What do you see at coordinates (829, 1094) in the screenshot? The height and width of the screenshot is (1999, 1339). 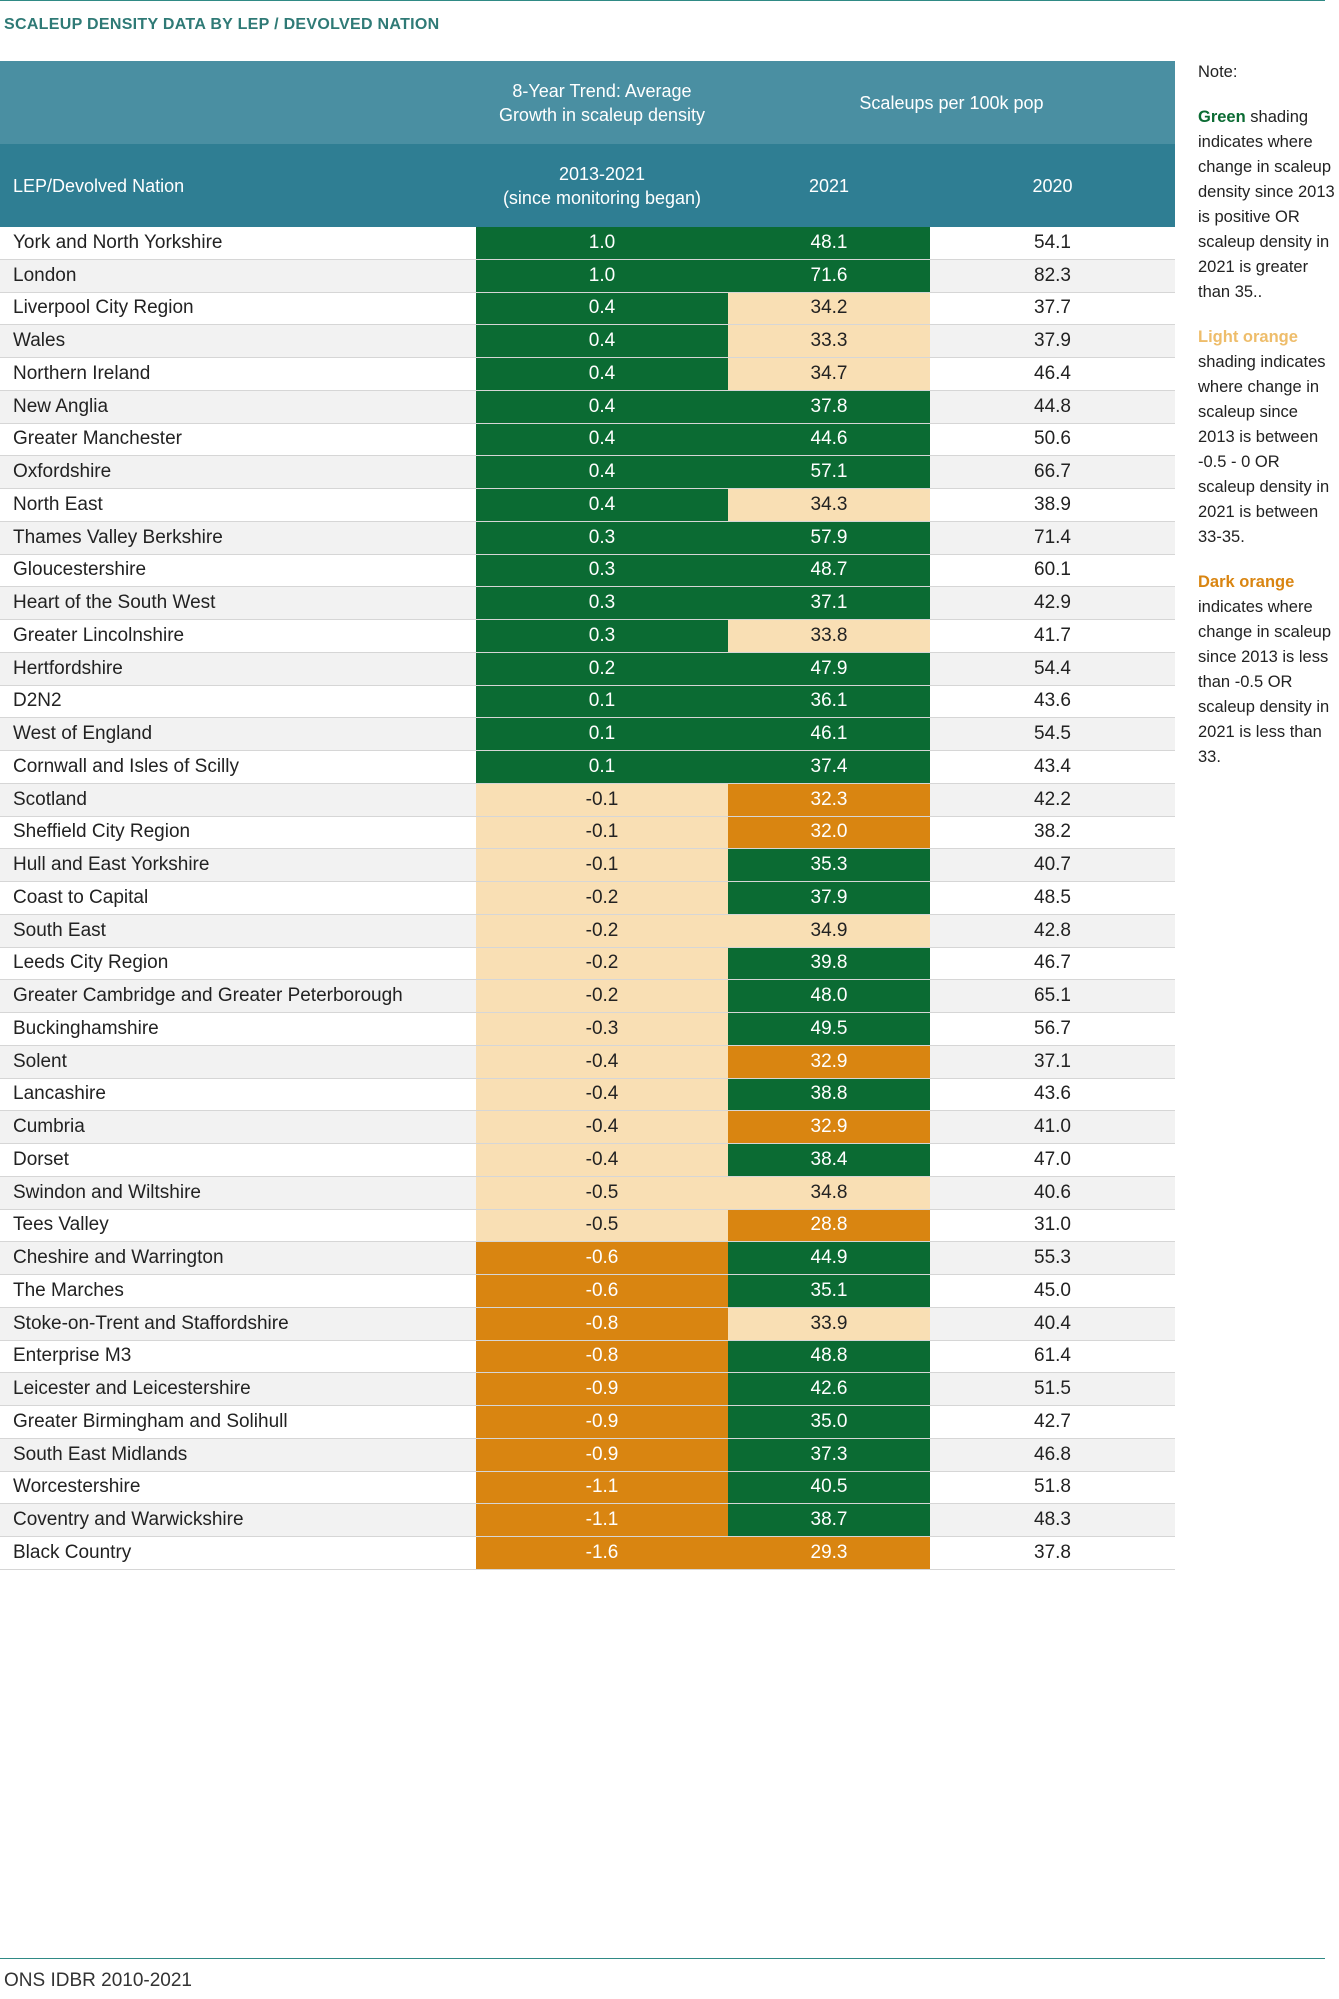 I see `scaleups-2021-cell: 38.8` at bounding box center [829, 1094].